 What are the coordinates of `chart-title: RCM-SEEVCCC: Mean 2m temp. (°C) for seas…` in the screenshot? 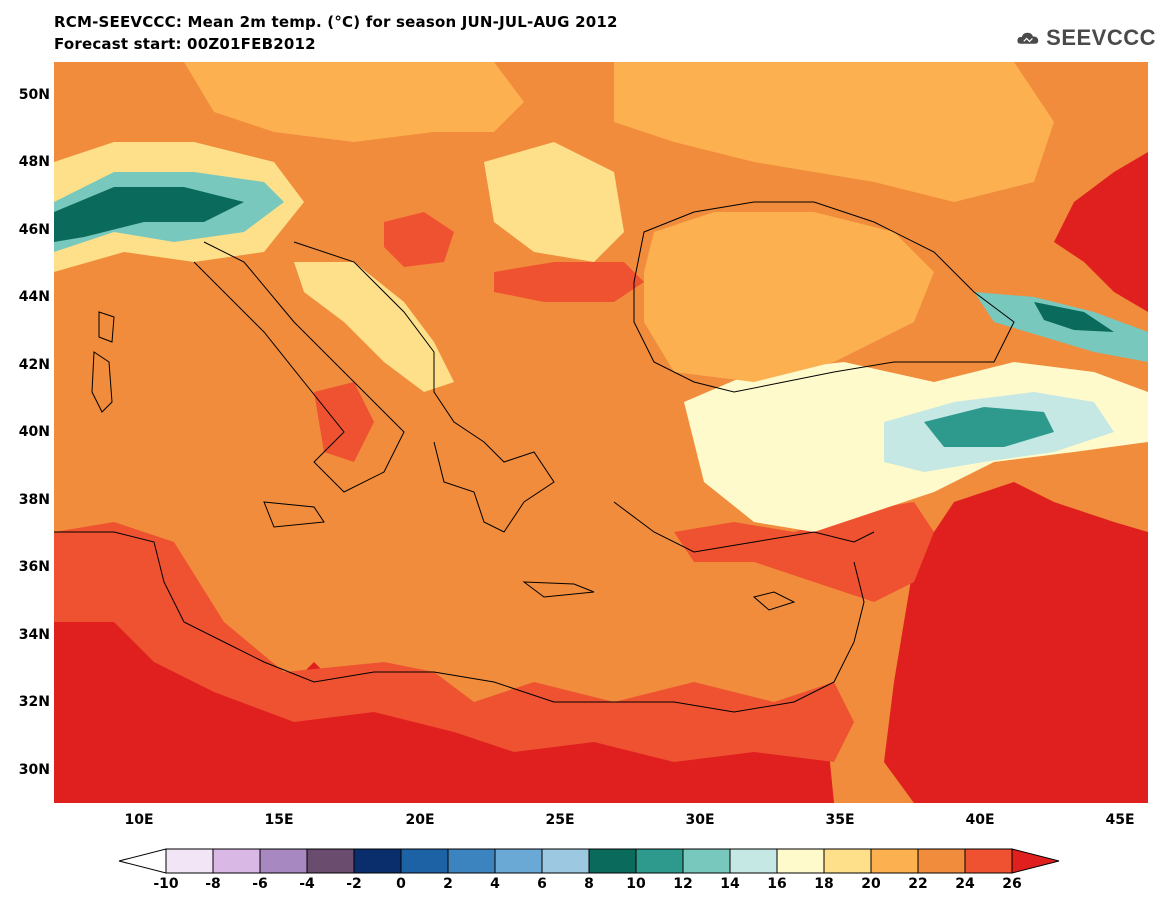 It's located at (336, 22).